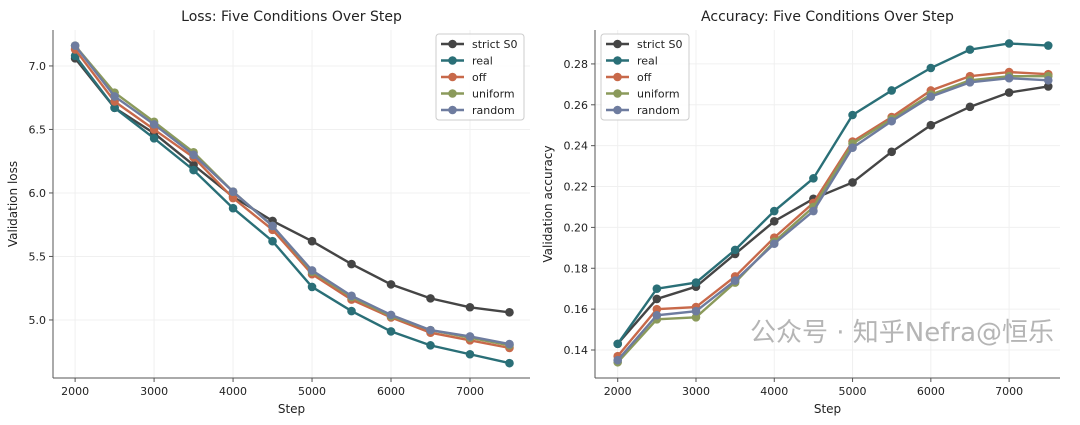 The image size is (1080, 425). I want to click on y-tick-label: 0.26, so click(576, 105).